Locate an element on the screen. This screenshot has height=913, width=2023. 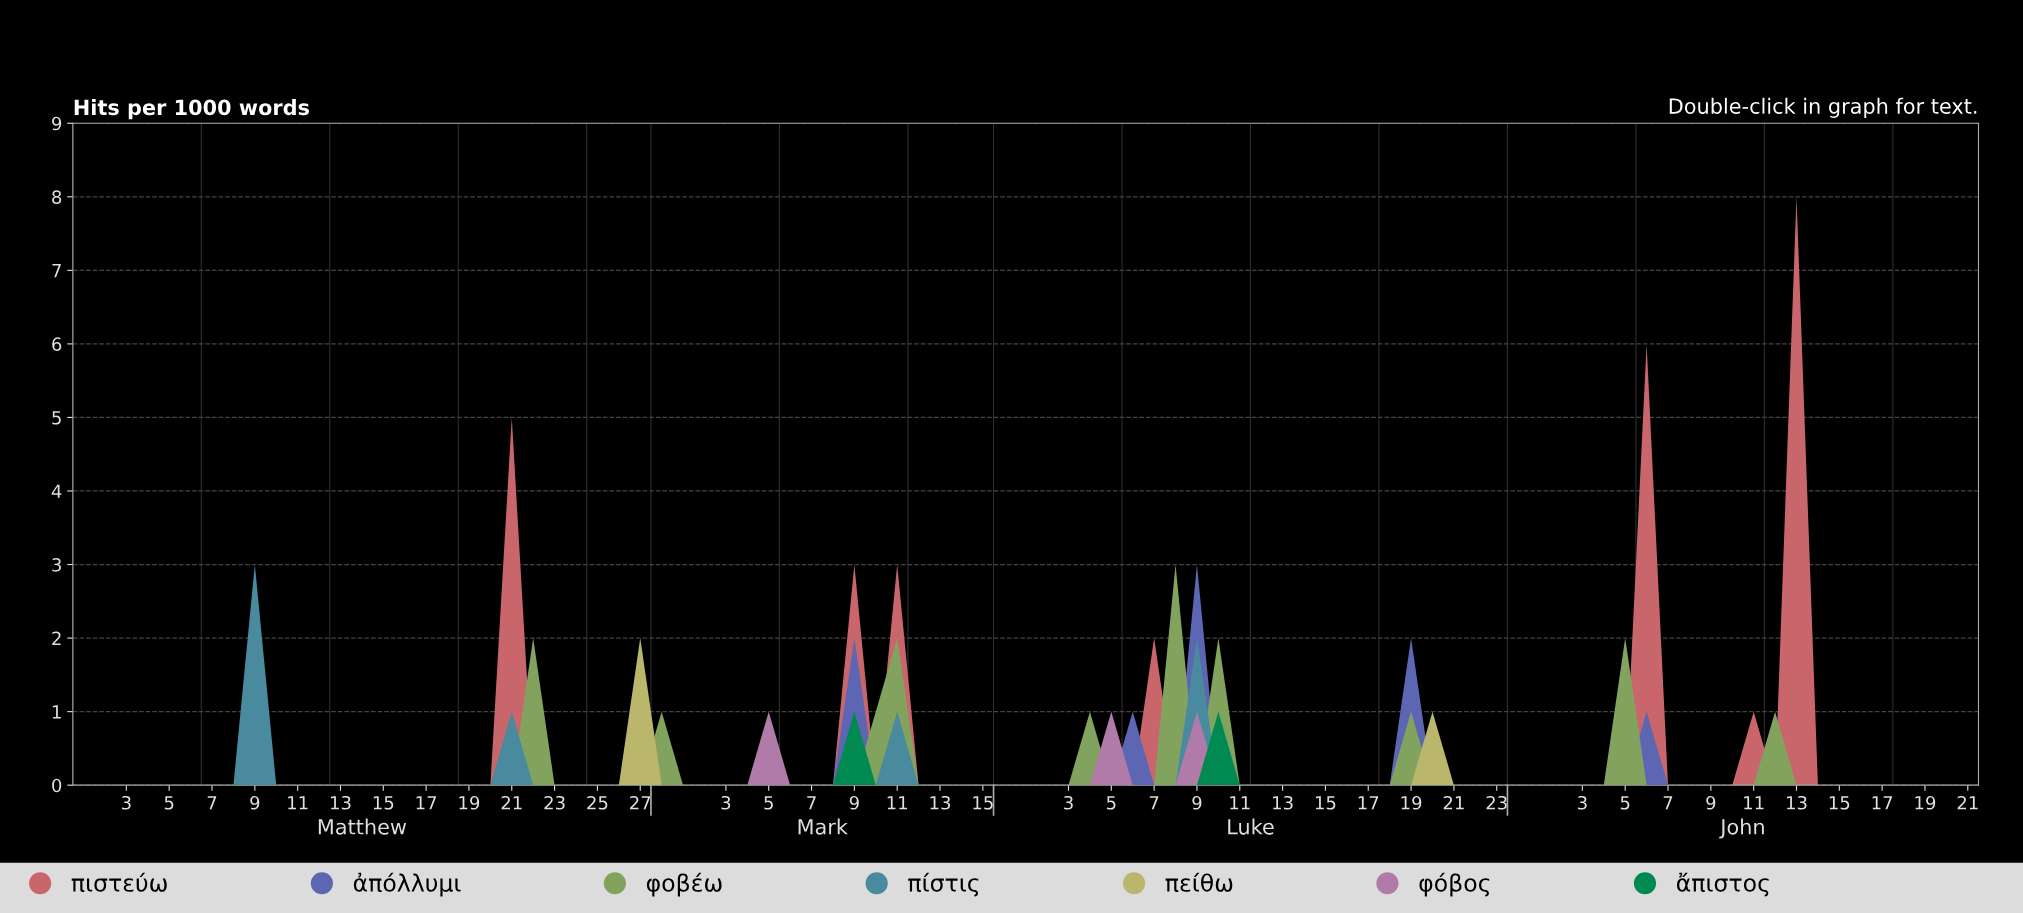
y-tick-label: 4 is located at coordinates (56, 491).